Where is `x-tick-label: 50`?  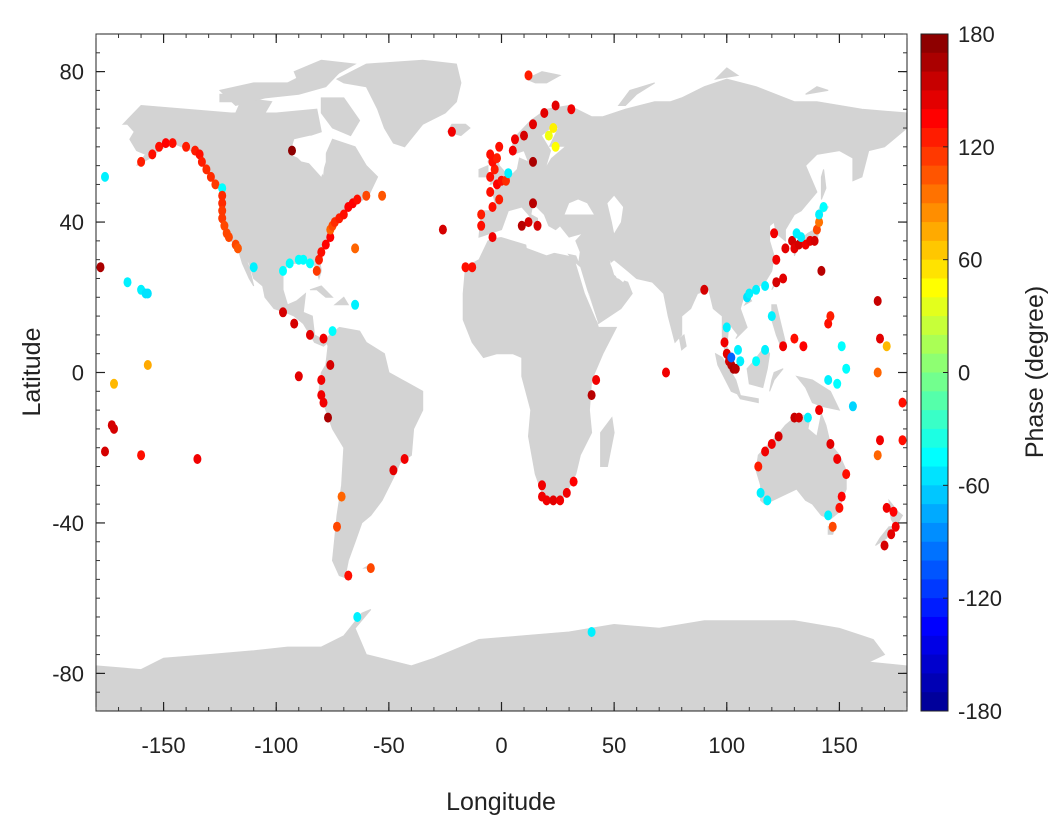
x-tick-label: 50 is located at coordinates (614, 745).